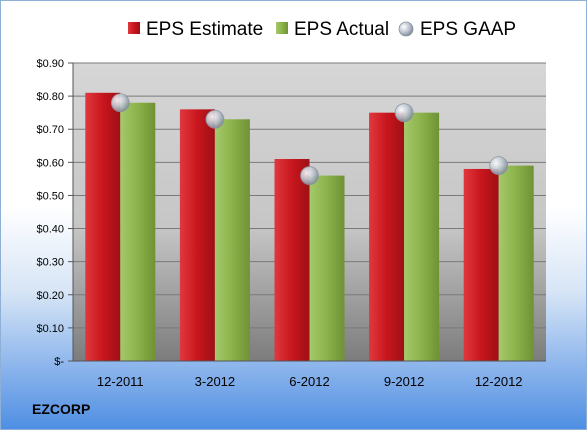 This screenshot has width=587, height=431. What do you see at coordinates (215, 381) in the screenshot?
I see `x-tick-label: 3-2012` at bounding box center [215, 381].